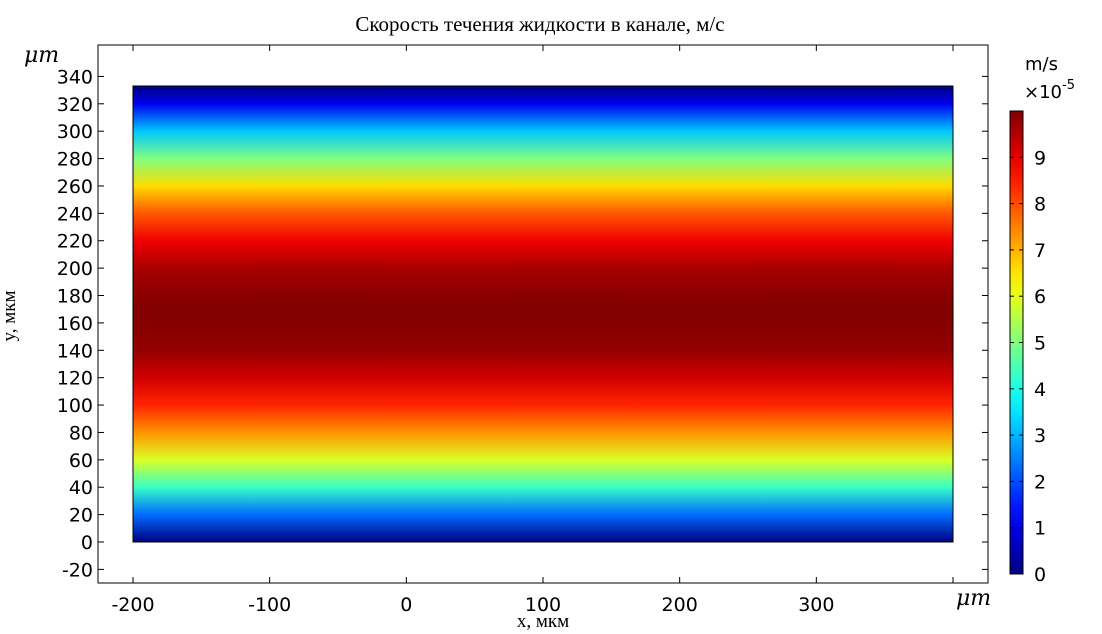  Describe the element at coordinates (41, 55) in the screenshot. I see `y-unit-label: μm` at that location.